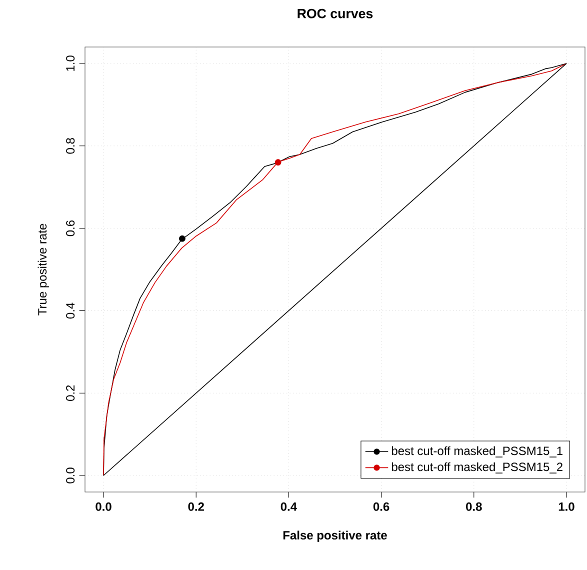 The height and width of the screenshot is (570, 587). What do you see at coordinates (335, 13) in the screenshot?
I see `chart-title: ROC curves` at bounding box center [335, 13].